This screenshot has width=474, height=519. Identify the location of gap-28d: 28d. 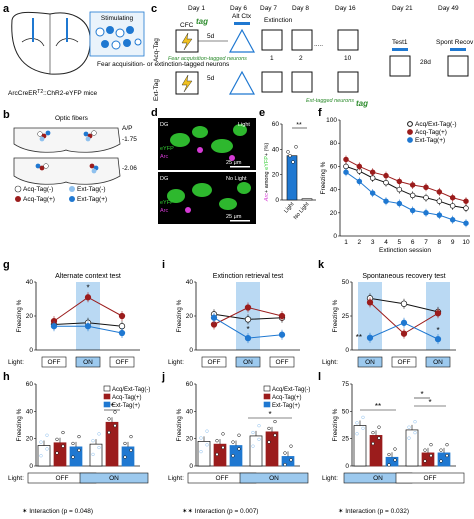
(425, 62).